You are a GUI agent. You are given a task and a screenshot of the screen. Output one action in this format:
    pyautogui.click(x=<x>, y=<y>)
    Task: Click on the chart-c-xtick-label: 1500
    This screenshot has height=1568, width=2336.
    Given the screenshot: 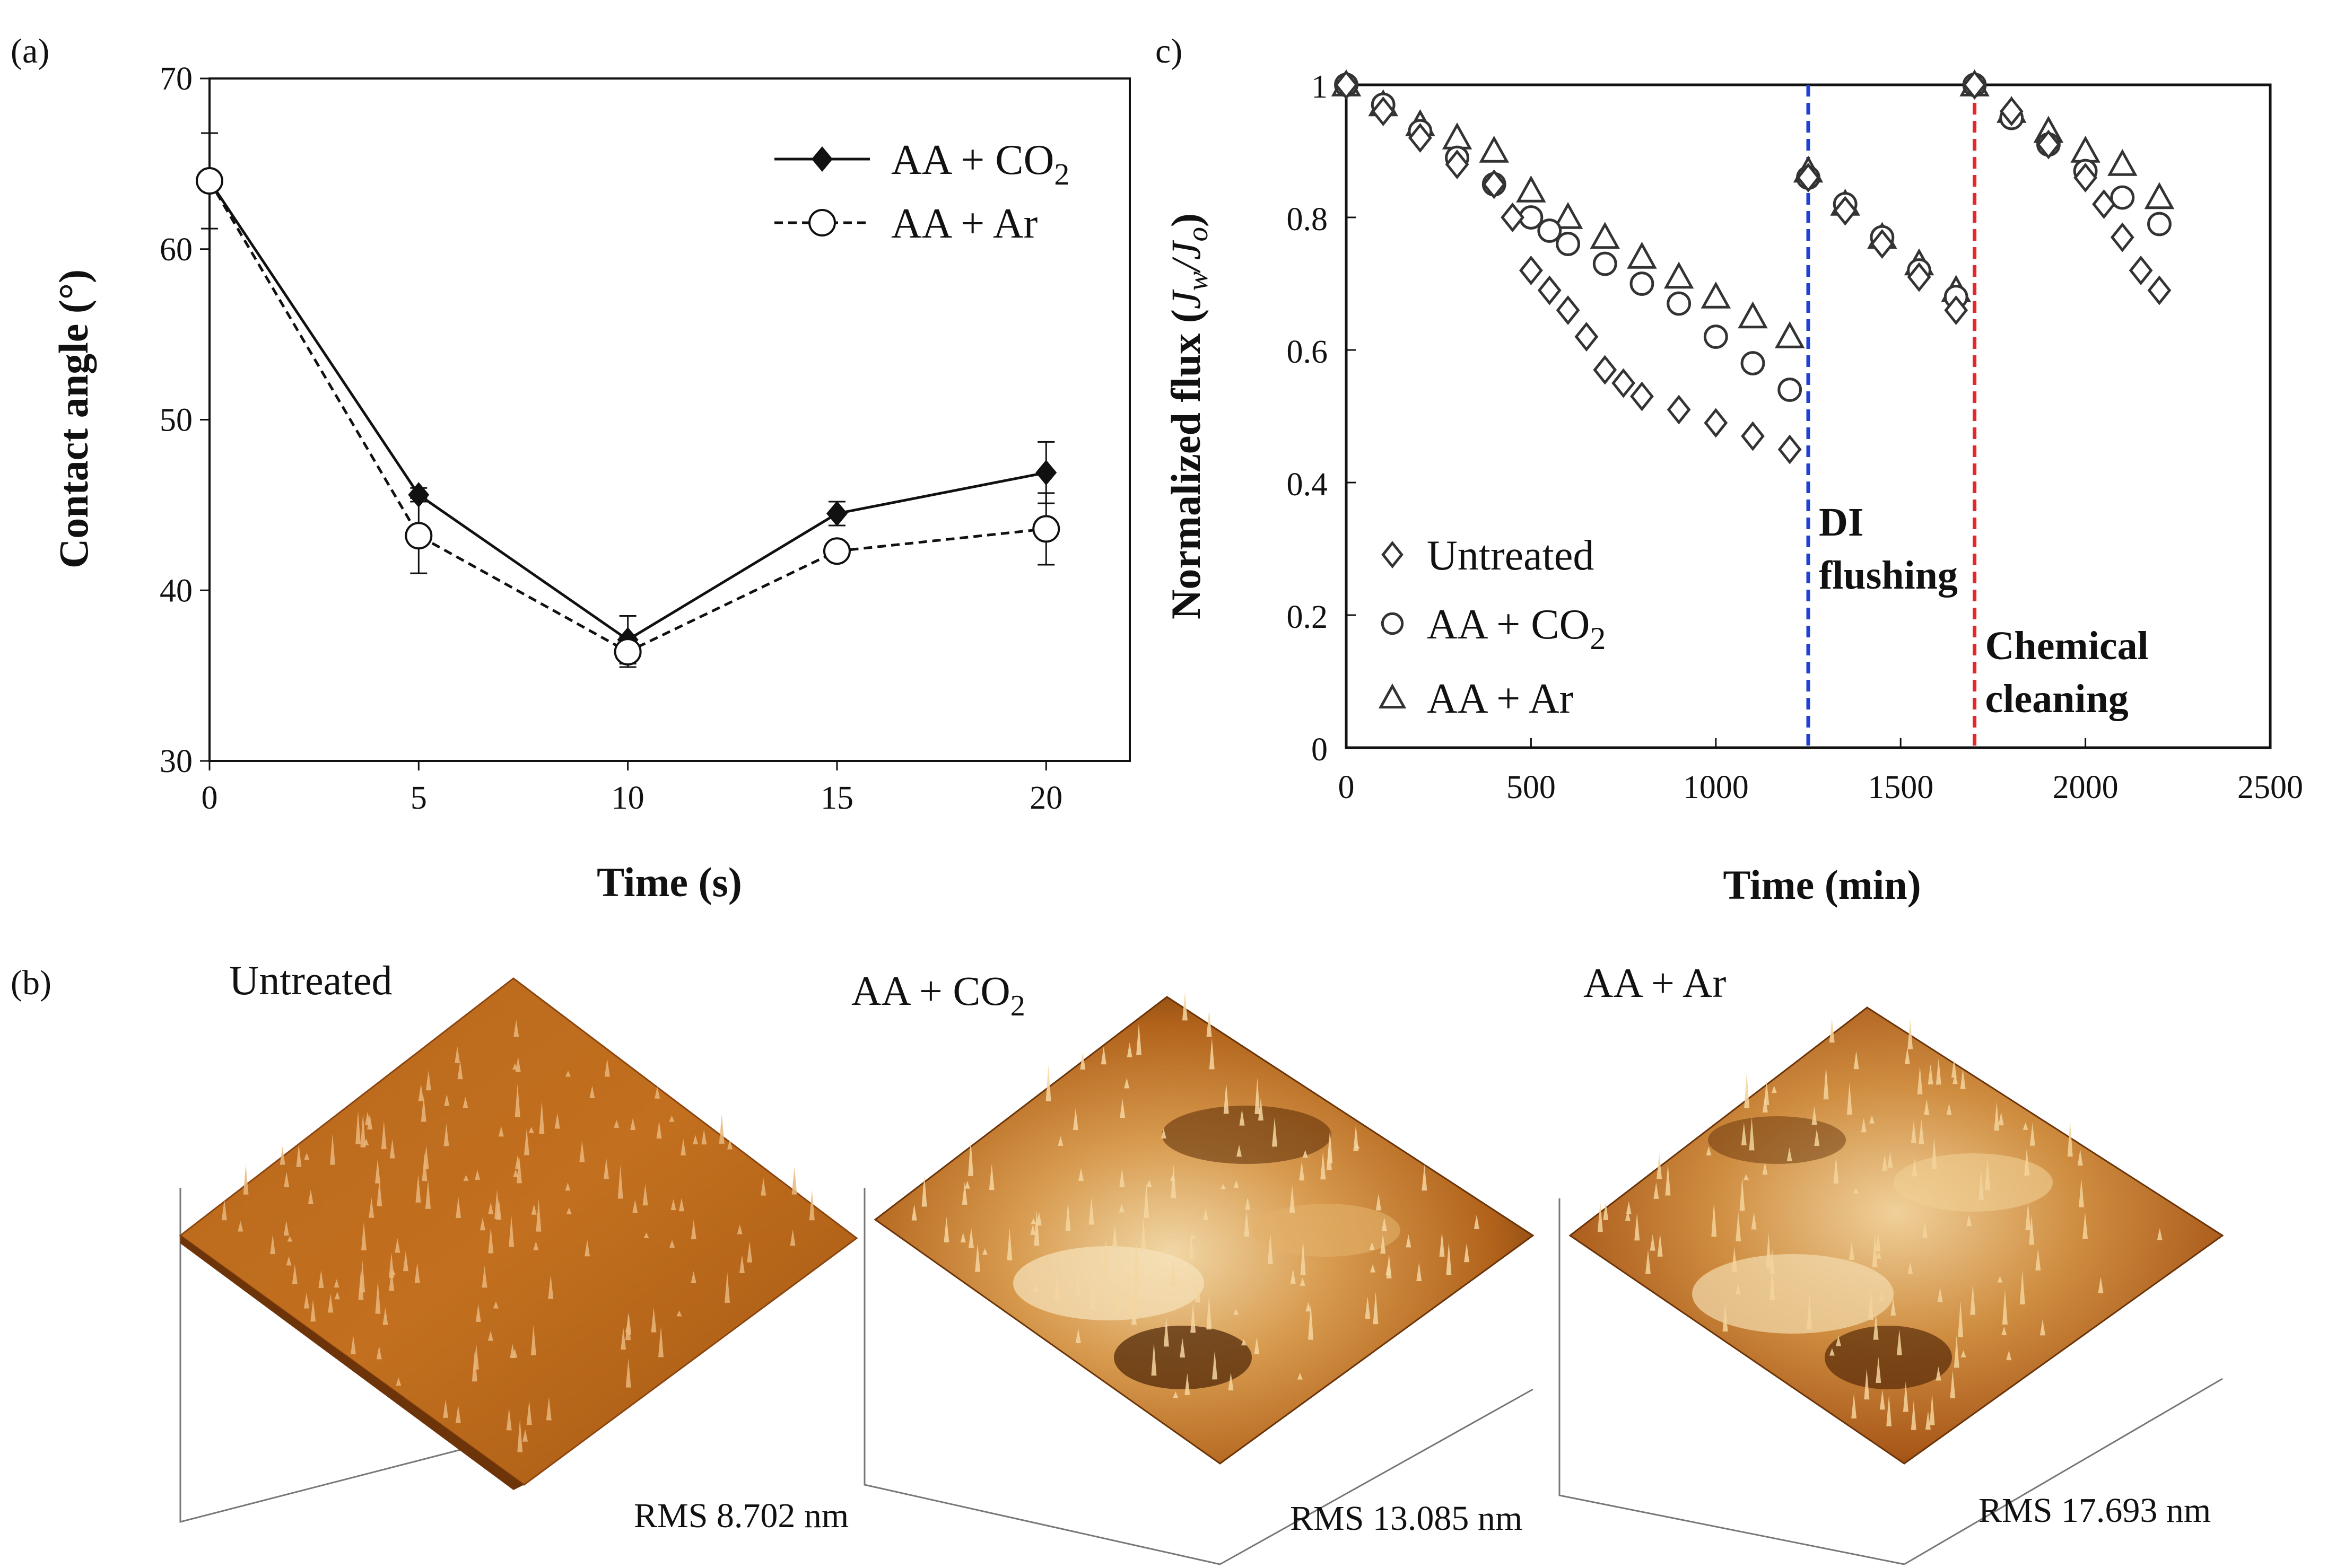 What is the action you would take?
    pyautogui.click(x=1900, y=787)
    